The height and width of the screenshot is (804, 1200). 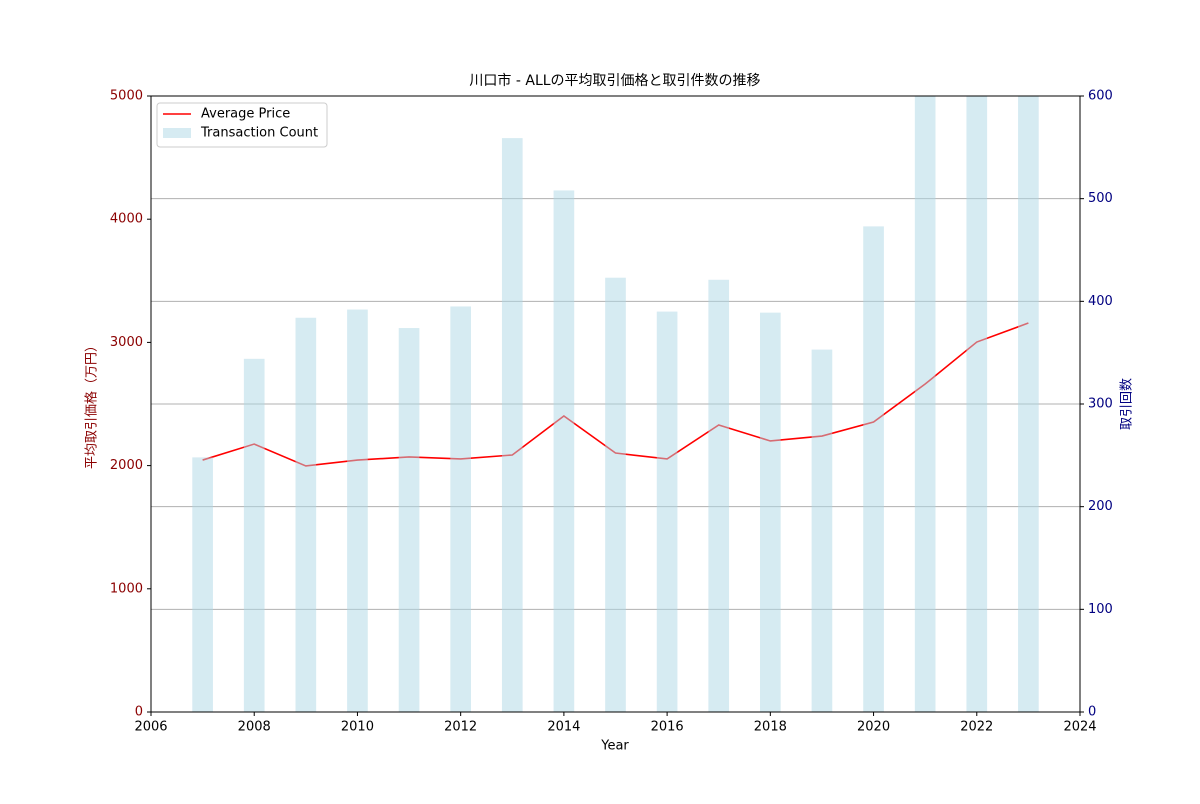 What do you see at coordinates (614, 746) in the screenshot?
I see `x-axis-label: Year` at bounding box center [614, 746].